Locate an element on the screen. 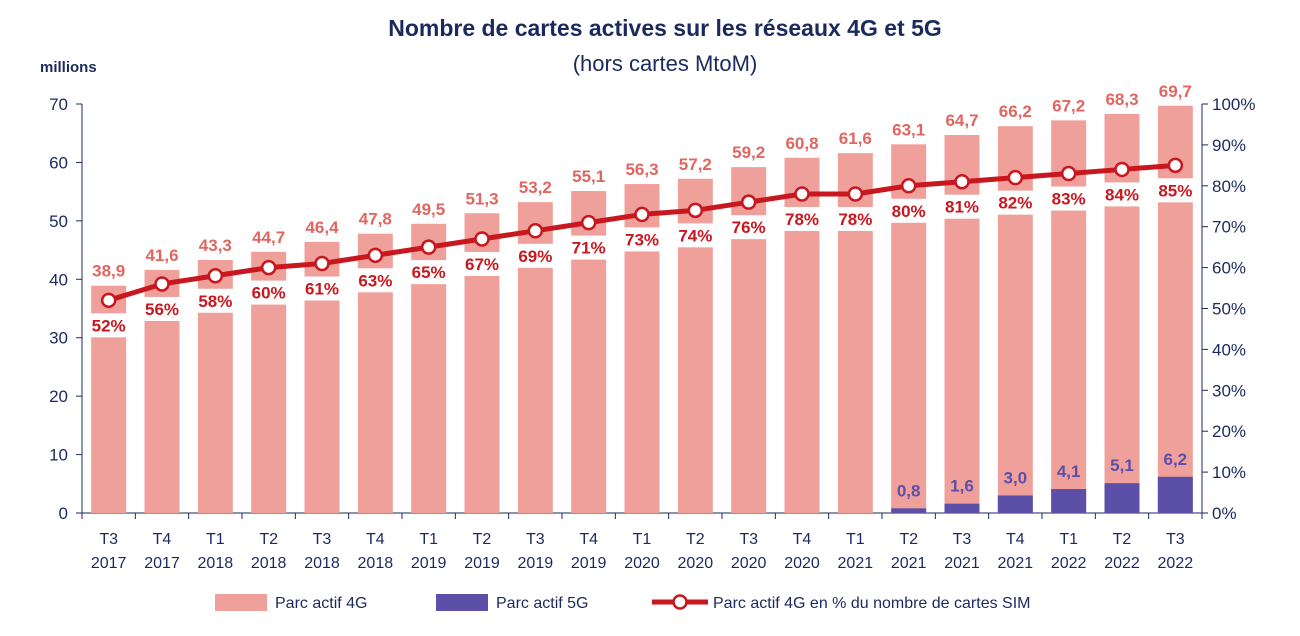  pct-label: 76% is located at coordinates (749, 227).